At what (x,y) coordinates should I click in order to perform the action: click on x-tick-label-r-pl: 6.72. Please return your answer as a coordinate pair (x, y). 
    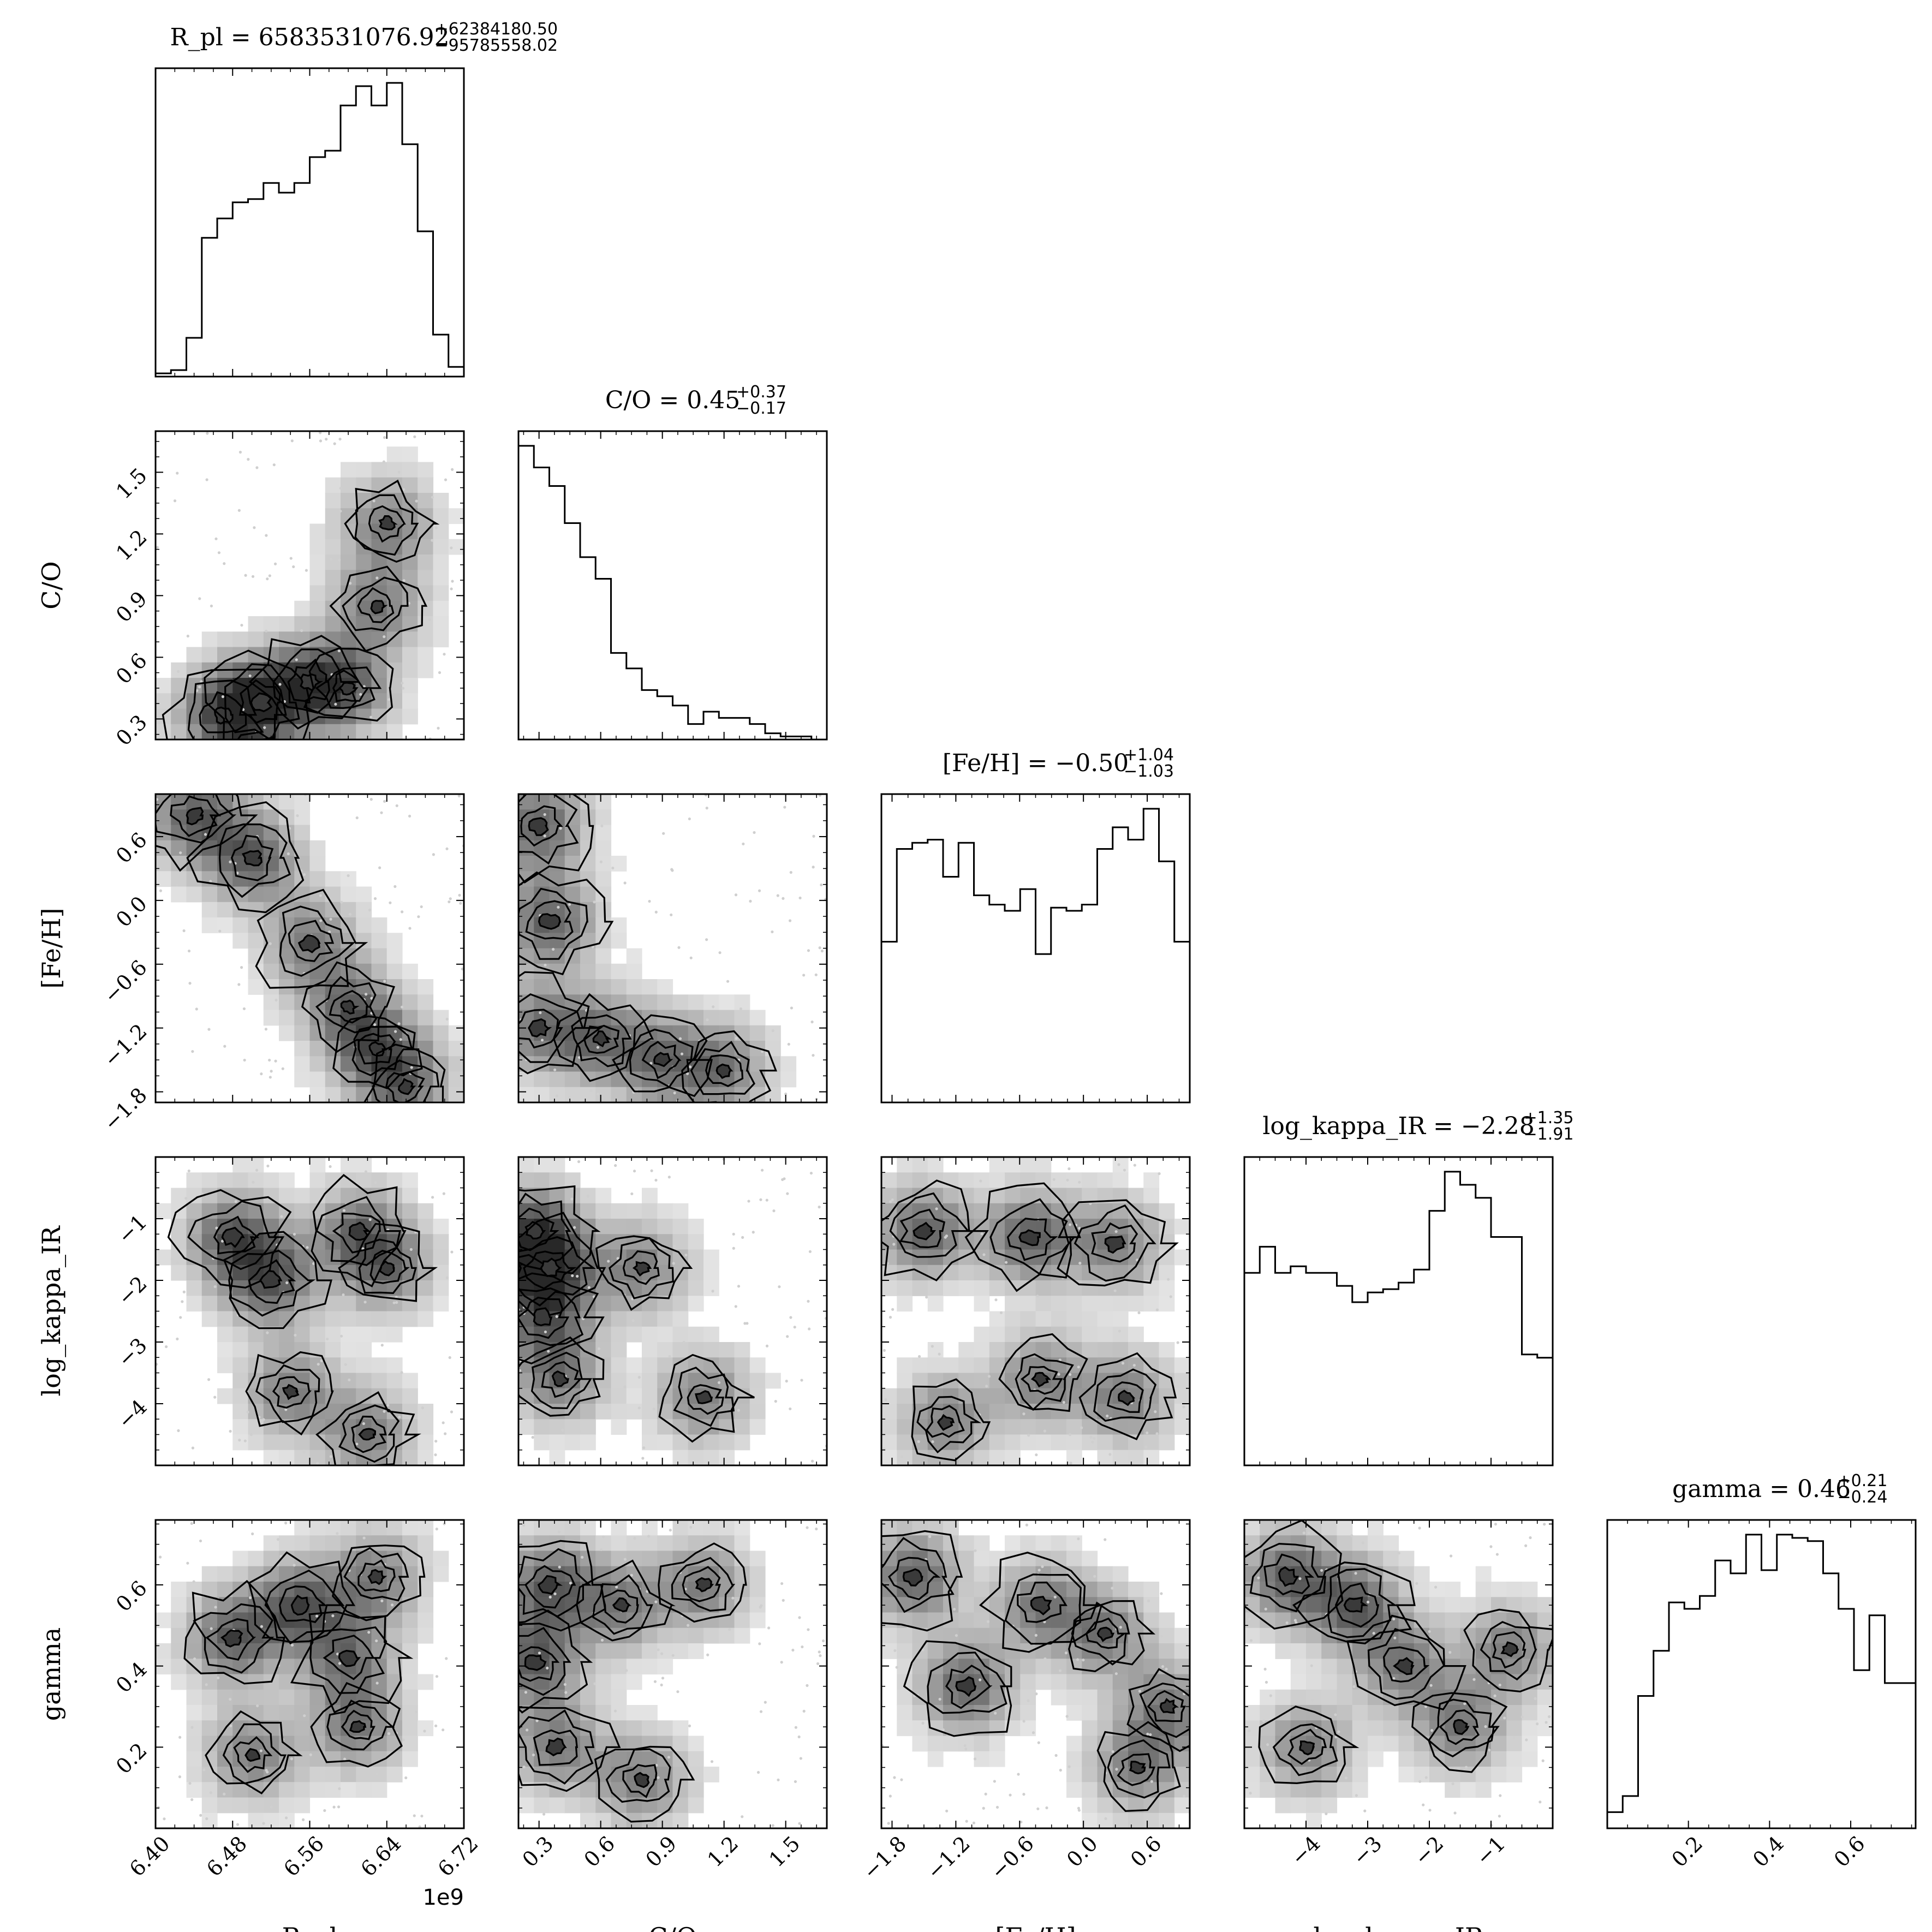
    Looking at the image, I should click on (458, 1856).